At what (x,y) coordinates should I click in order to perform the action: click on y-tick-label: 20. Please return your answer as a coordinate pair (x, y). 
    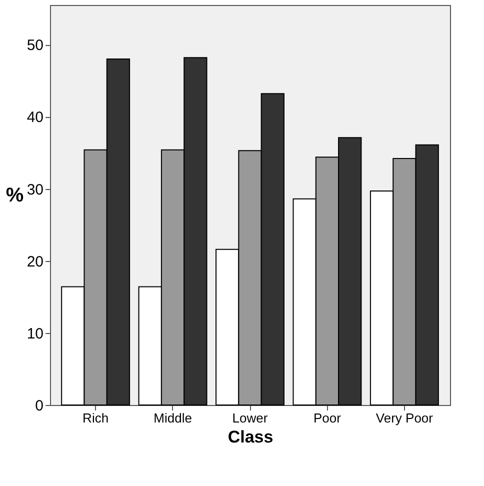
    Looking at the image, I should click on (35, 261).